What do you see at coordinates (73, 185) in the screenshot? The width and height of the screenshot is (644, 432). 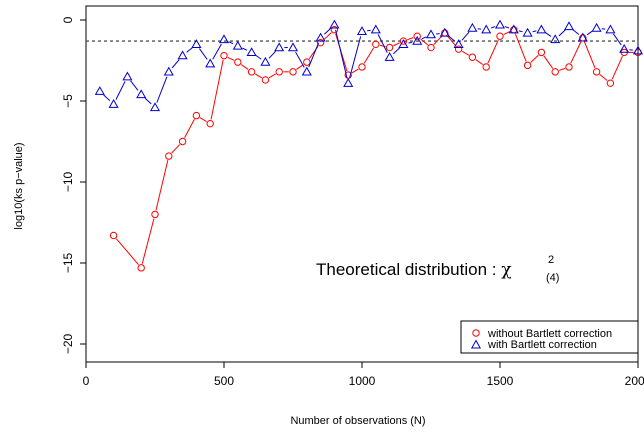 I see `y-axis: 0 −5 −10 −15 −20` at bounding box center [73, 185].